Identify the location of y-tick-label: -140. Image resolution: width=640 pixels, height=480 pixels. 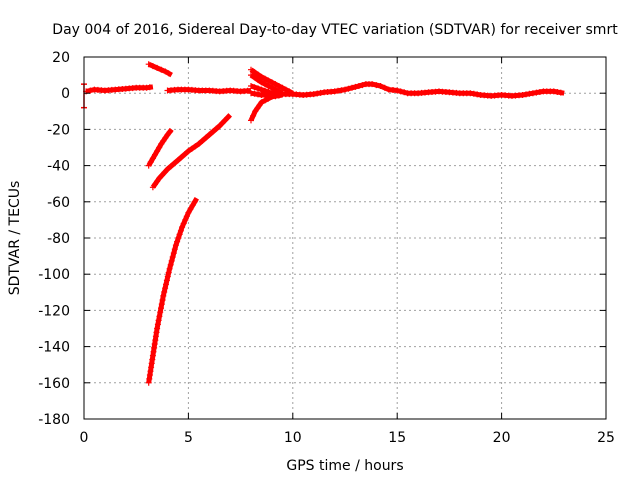
(54, 348).